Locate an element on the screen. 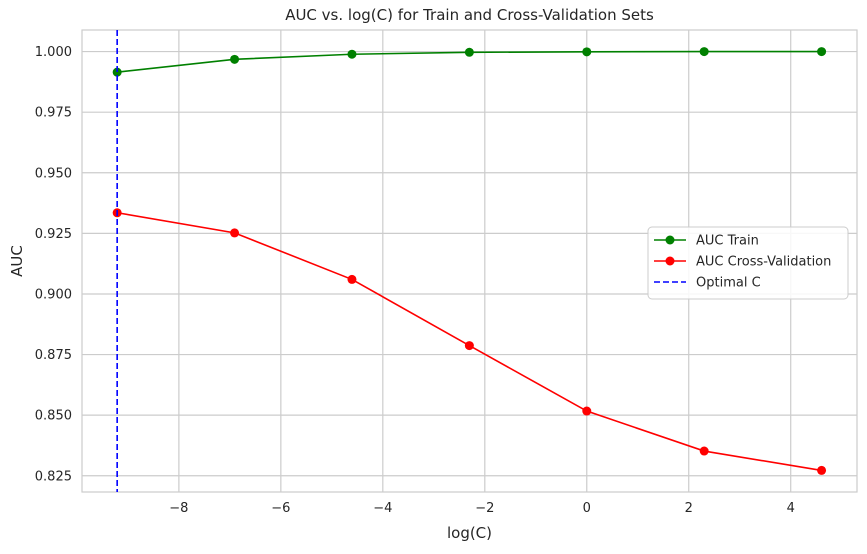 This screenshot has width=867, height=554. x-tick-label: 0 is located at coordinates (587, 508).